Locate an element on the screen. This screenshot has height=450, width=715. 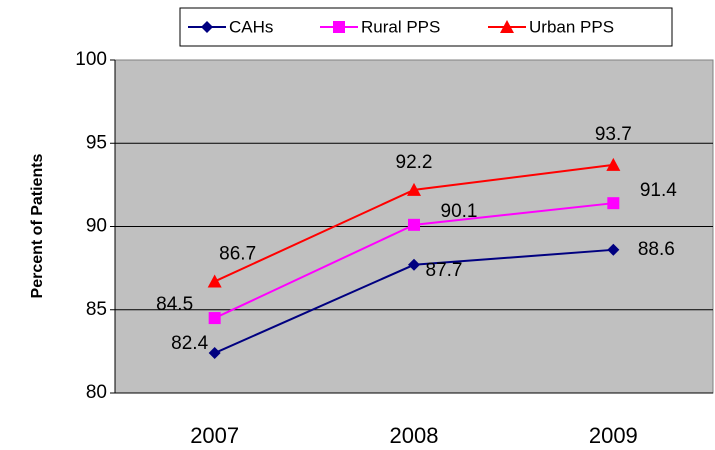
data-label: 90.1 is located at coordinates (459, 211).